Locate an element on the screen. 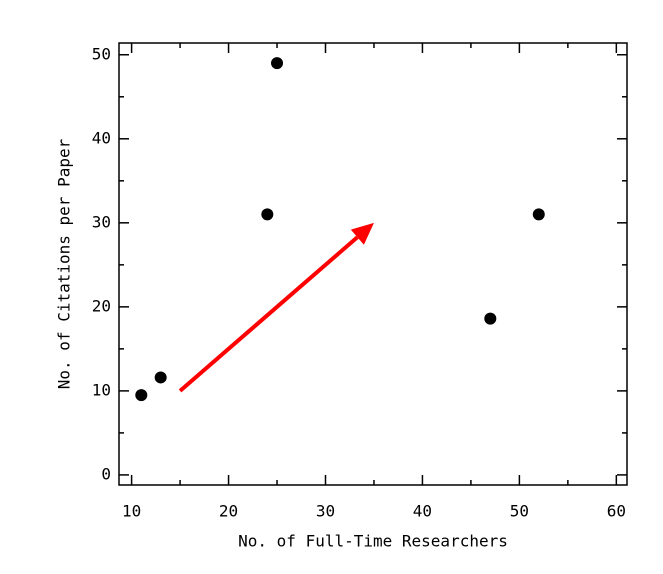  x-tick-label: 50 is located at coordinates (519, 511).